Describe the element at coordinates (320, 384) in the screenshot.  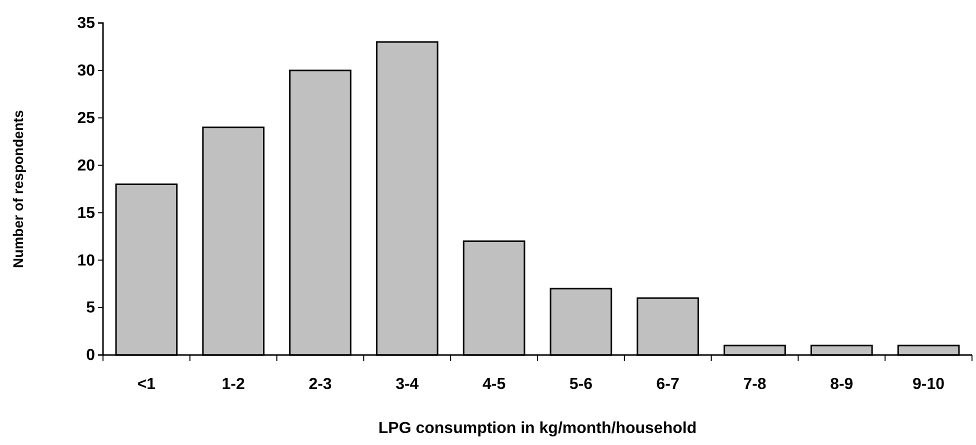
I see `x-tick-label: 2-3` at that location.